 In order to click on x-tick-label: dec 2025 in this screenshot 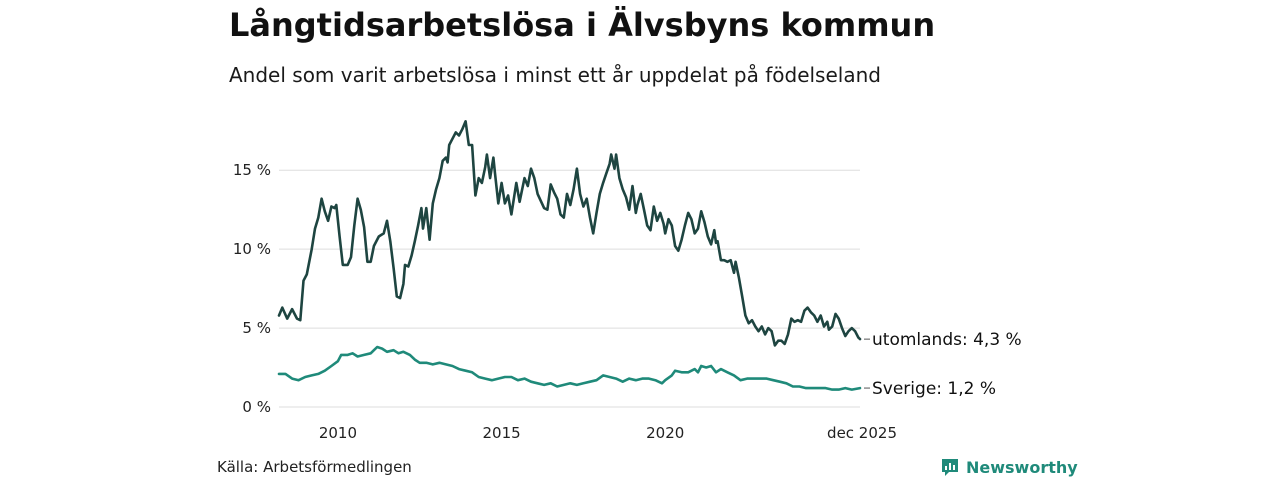, I will do `click(862, 433)`.